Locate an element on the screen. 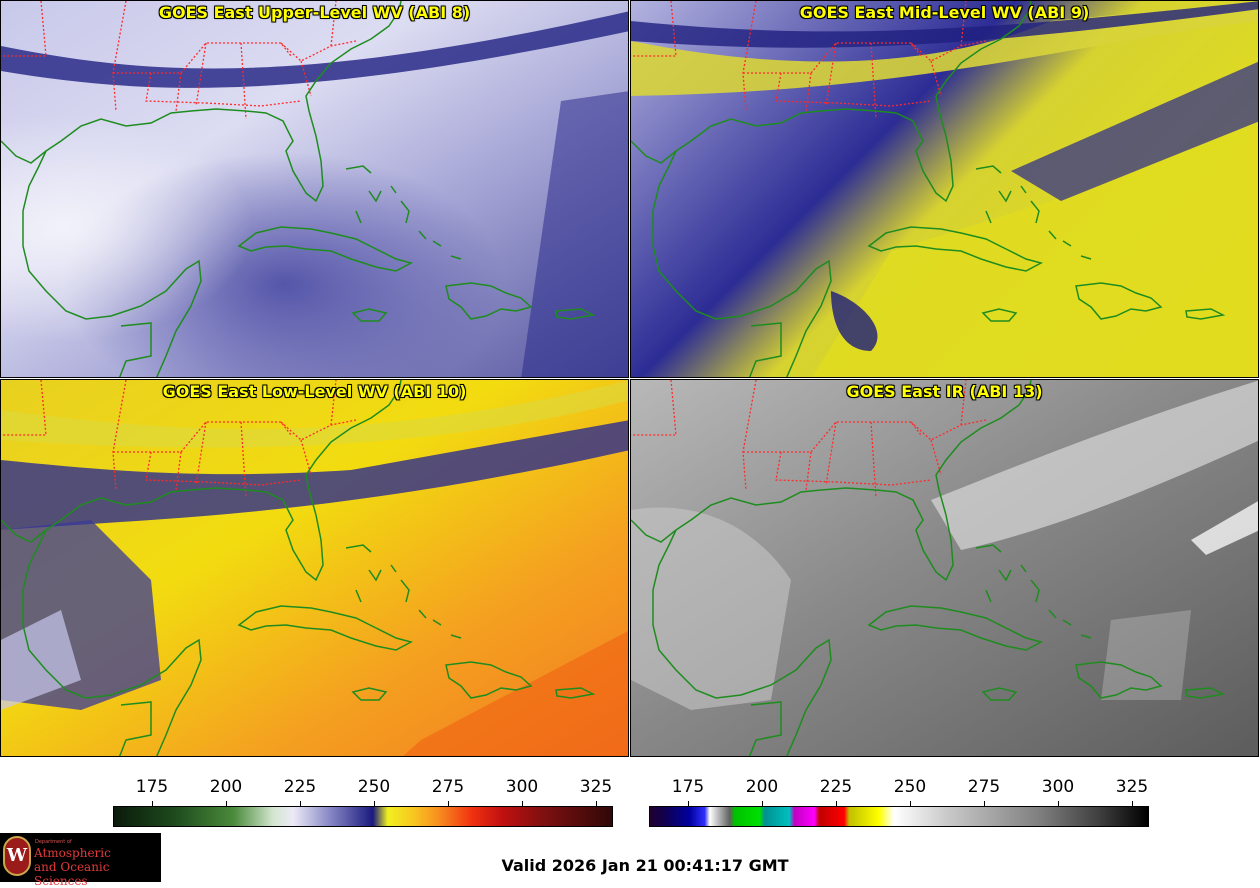  valid-time: Valid 2026 Jan 21 00:41:17 GMT is located at coordinates (645, 865).